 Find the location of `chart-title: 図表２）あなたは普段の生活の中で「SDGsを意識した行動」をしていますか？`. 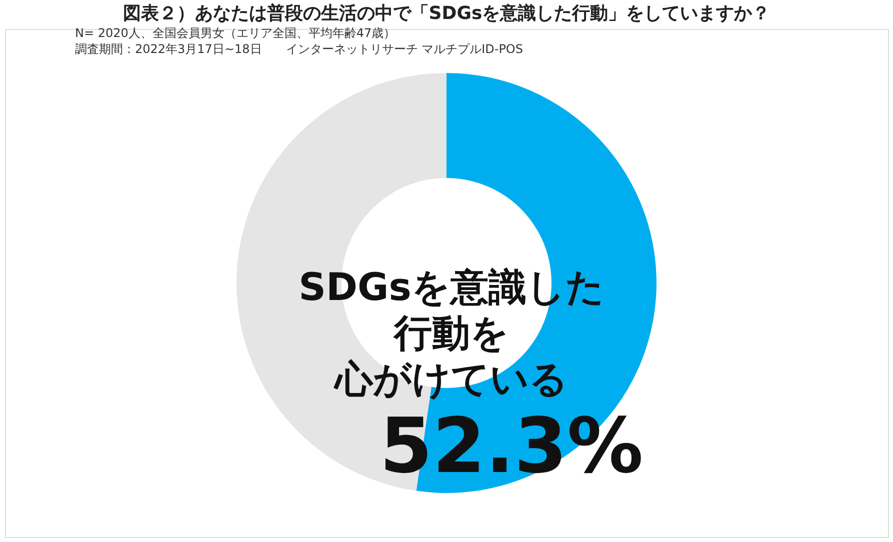

chart-title: 図表２）あなたは普段の生活の中で「SDGsを意識した行動」をしていますか？ is located at coordinates (446, 13).